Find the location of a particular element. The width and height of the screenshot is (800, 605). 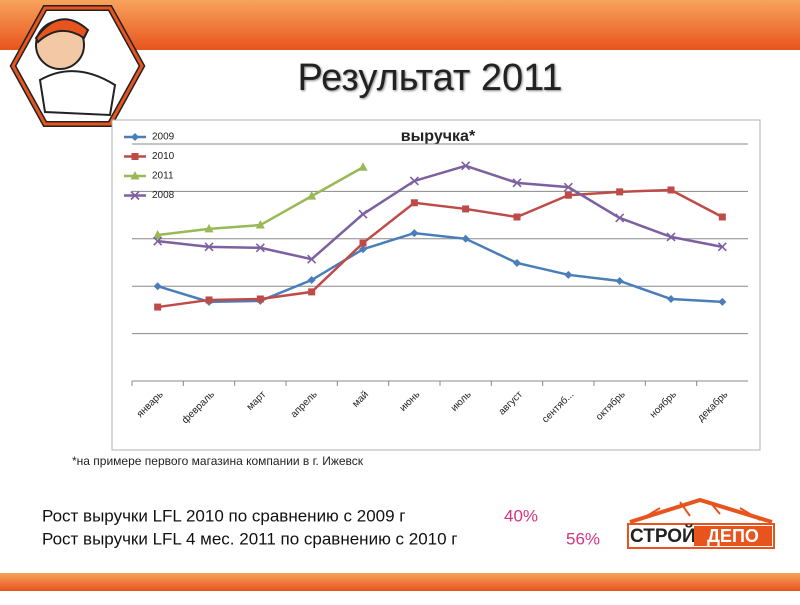

legend-label: 2009 is located at coordinates (163, 137).